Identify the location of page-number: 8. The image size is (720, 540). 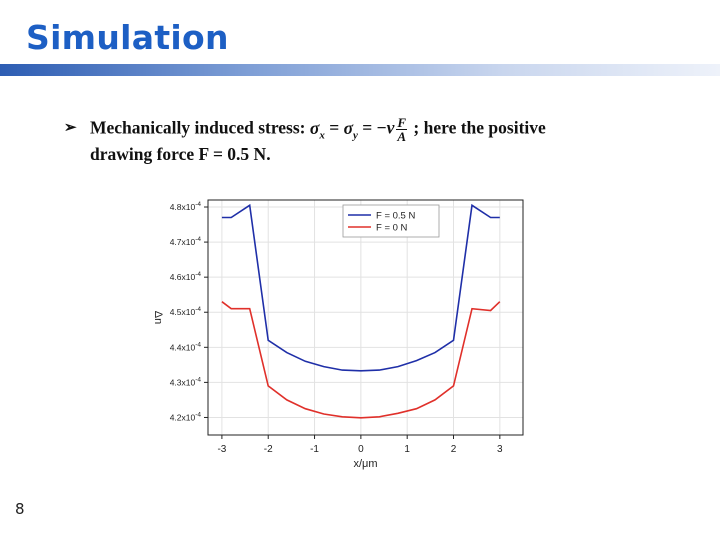
(20, 509).